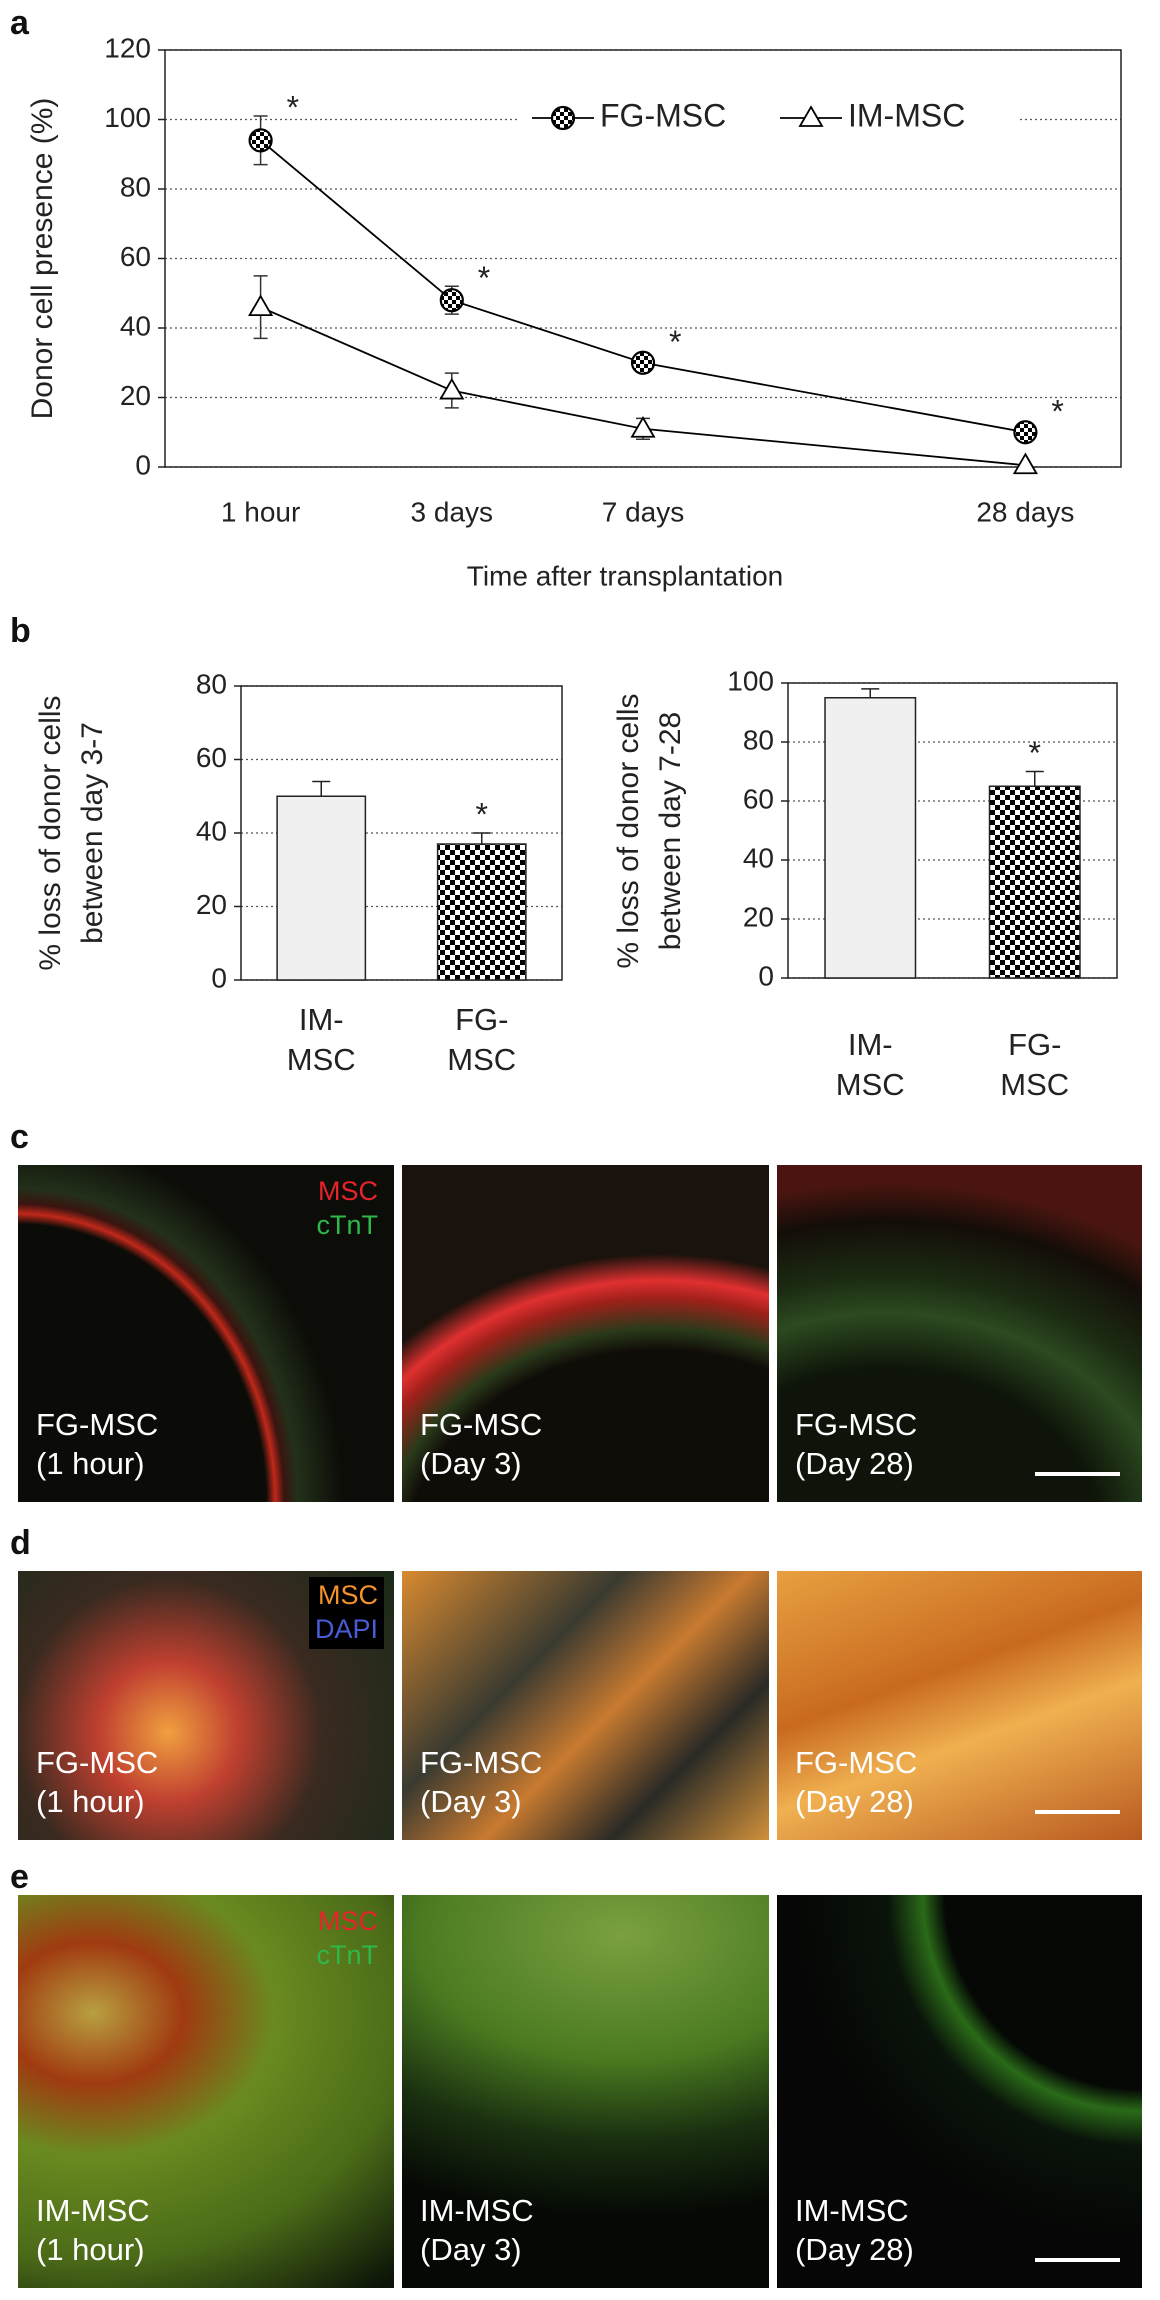  Describe the element at coordinates (19, 23) in the screenshot. I see `panel-label: a` at that location.